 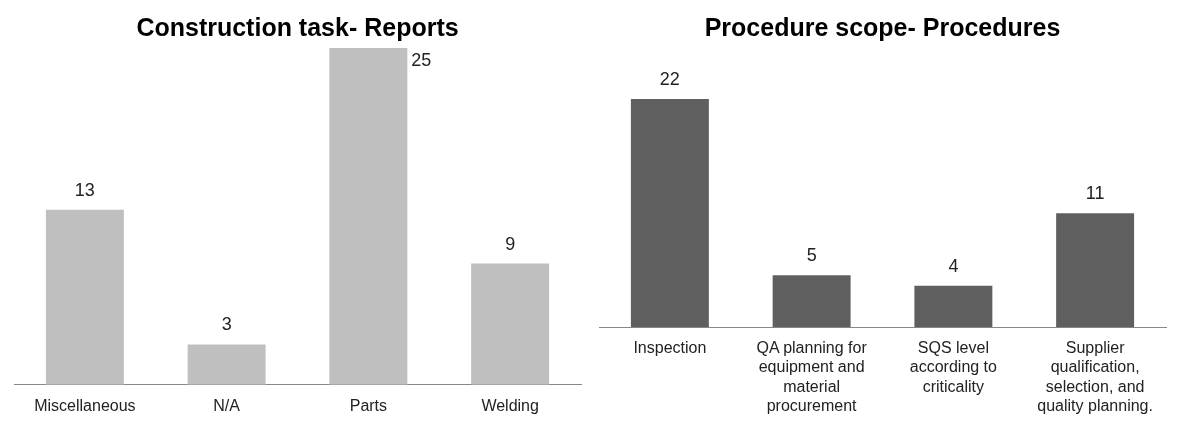 What do you see at coordinates (368, 405) in the screenshot?
I see `x-tick-label: Parts` at bounding box center [368, 405].